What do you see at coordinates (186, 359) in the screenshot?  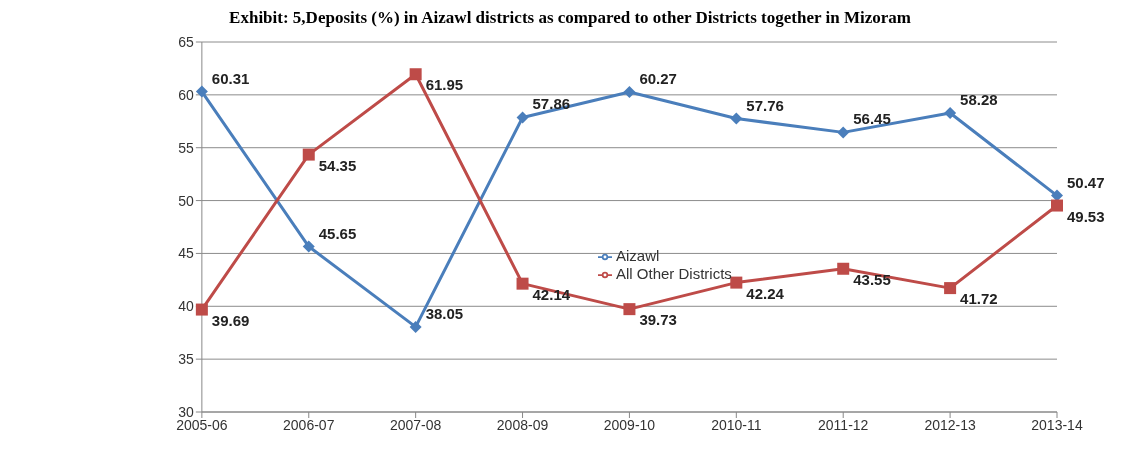 I see `y-tick-label: 35` at bounding box center [186, 359].